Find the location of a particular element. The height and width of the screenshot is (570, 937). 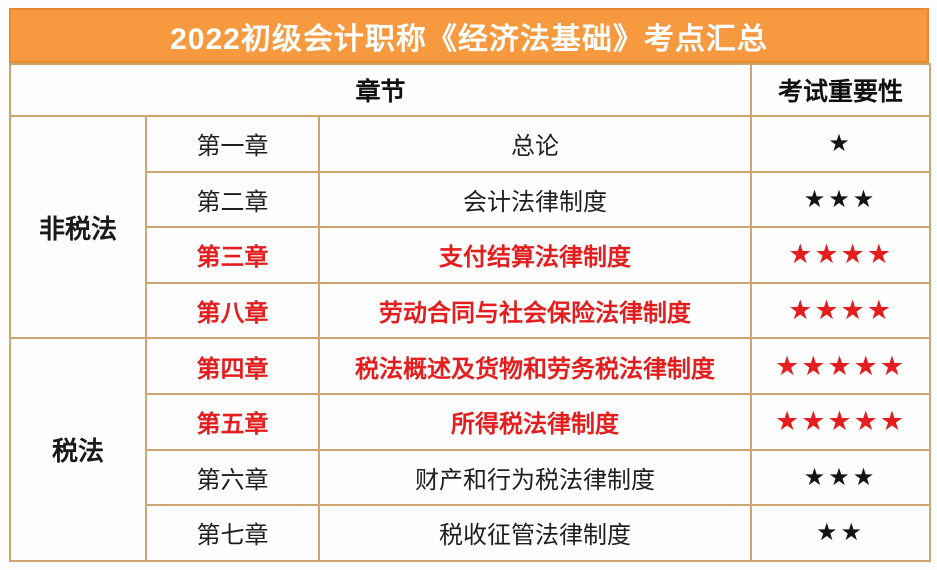

chapter-cell: 第三章 is located at coordinates (232, 255).